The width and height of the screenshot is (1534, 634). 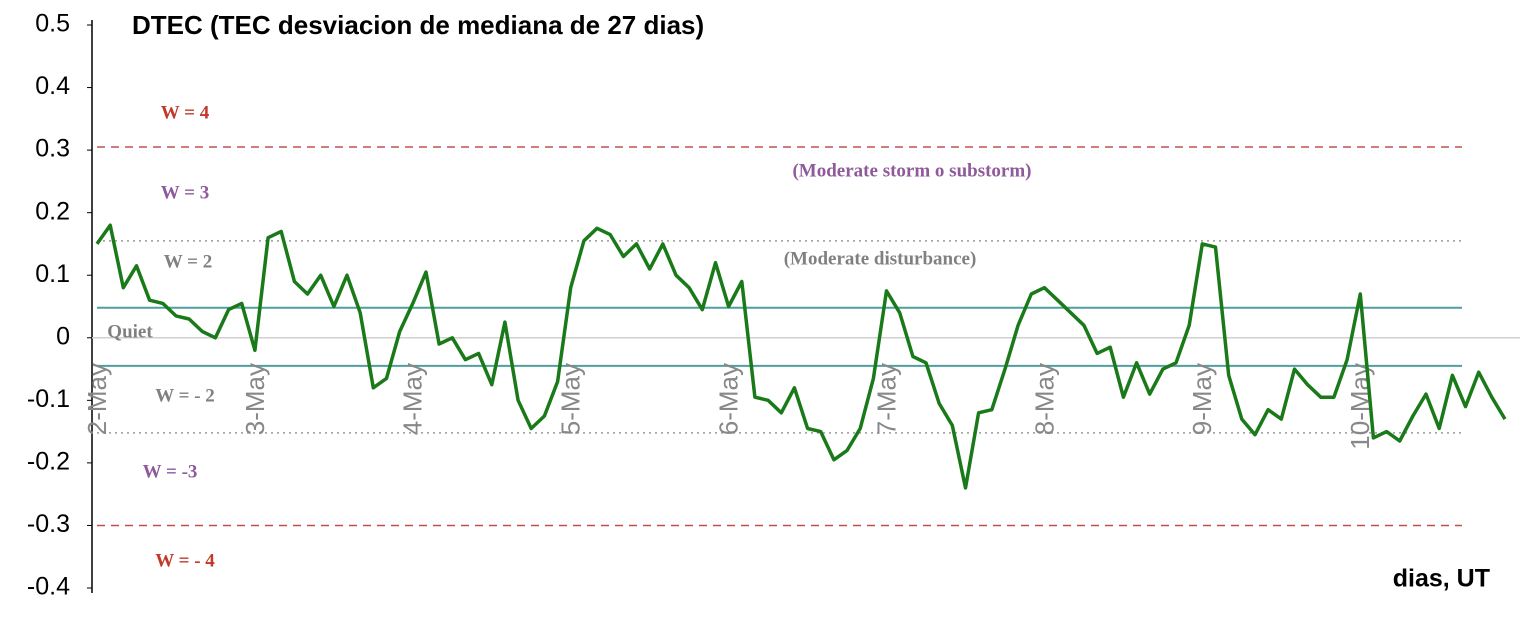 What do you see at coordinates (185, 395) in the screenshot?
I see `annotation: W = - 2` at bounding box center [185, 395].